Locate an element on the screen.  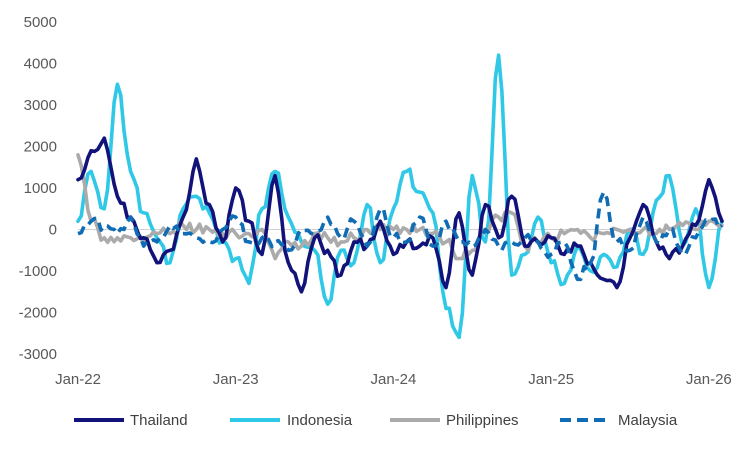
y-tick-label: -2000 is located at coordinates (38, 313).